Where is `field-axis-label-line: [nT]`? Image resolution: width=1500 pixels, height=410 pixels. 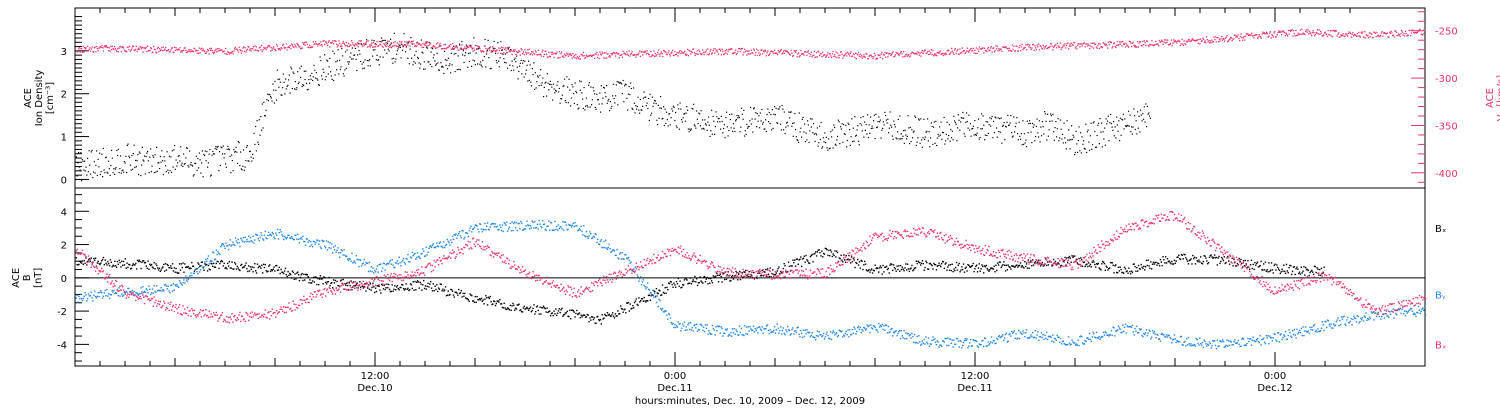
field-axis-label-line: [nT] is located at coordinates (38, 278).